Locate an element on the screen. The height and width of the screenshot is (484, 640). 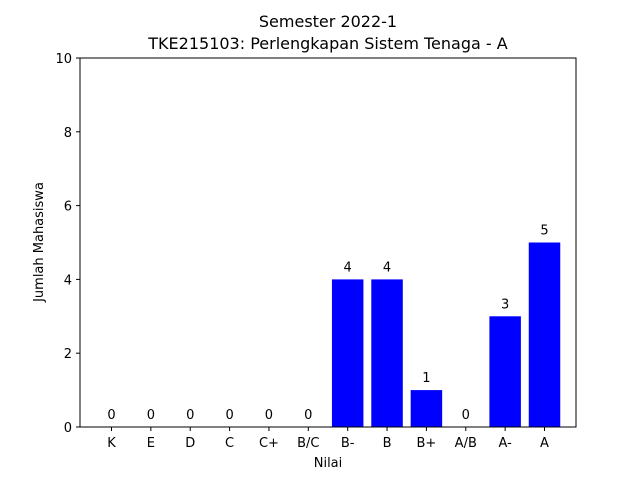
y-tick-label-0: 0 is located at coordinates (68, 428).